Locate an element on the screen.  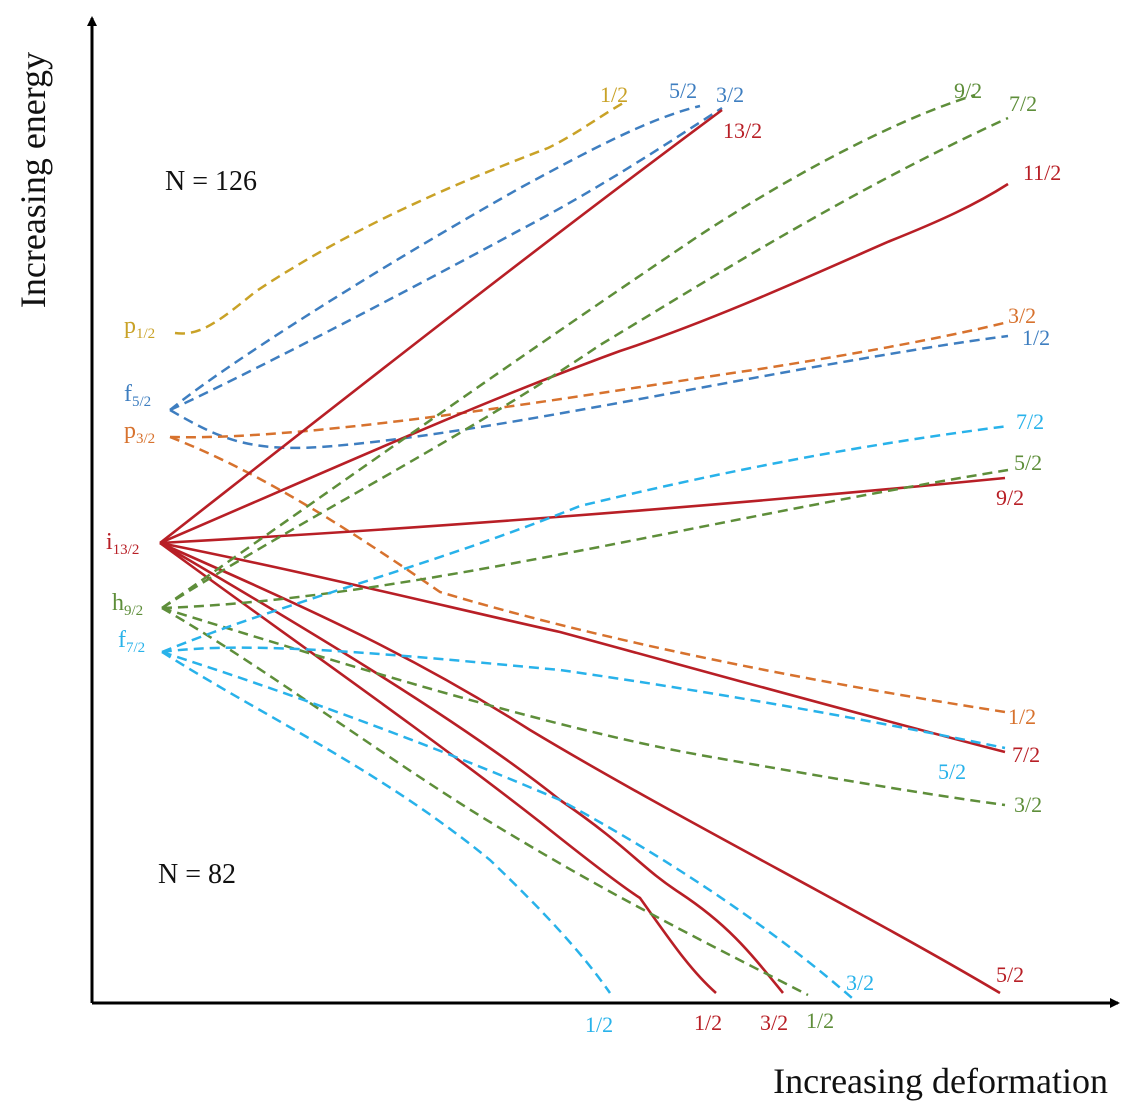
level-end-label-p12-1-2: 1/2 is located at coordinates (614, 94).